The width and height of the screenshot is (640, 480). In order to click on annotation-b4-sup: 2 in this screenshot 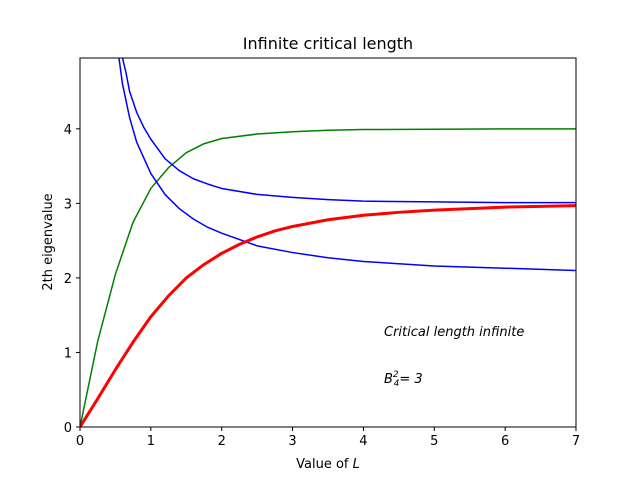, I will do `click(396, 375)`.